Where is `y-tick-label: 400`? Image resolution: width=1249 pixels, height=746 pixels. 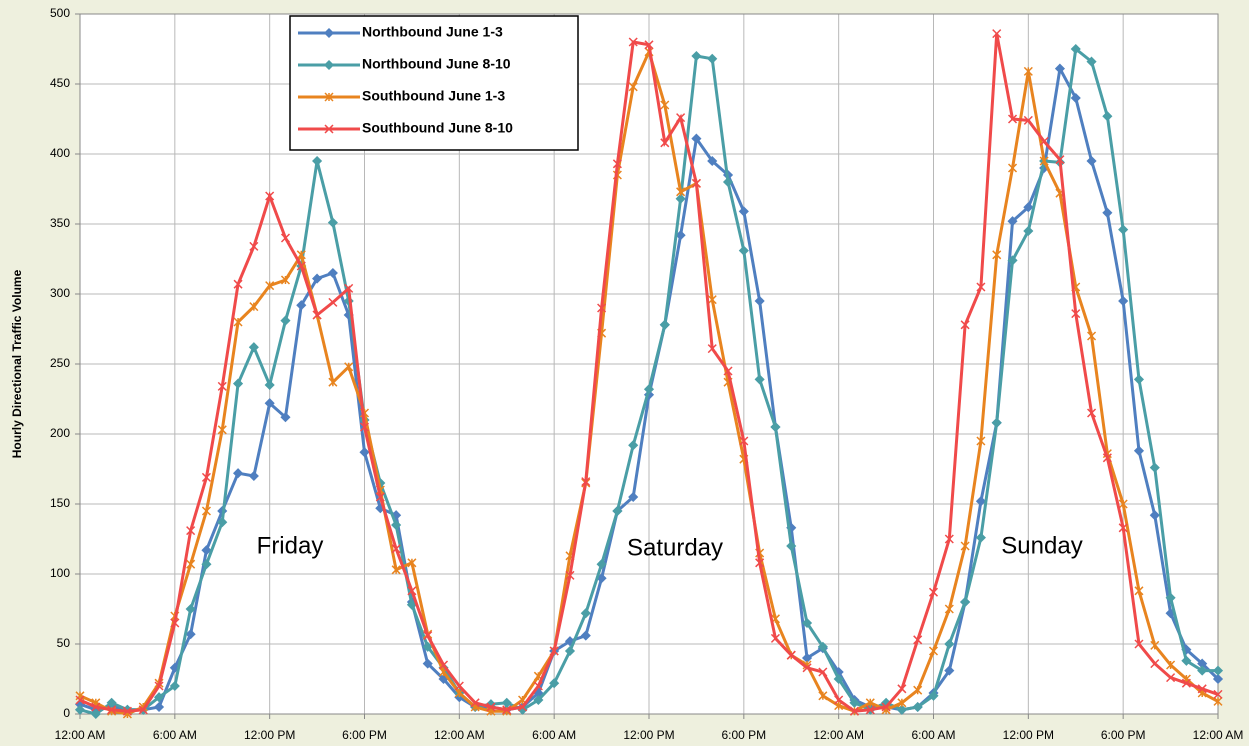
y-tick-label: 400 is located at coordinates (60, 153).